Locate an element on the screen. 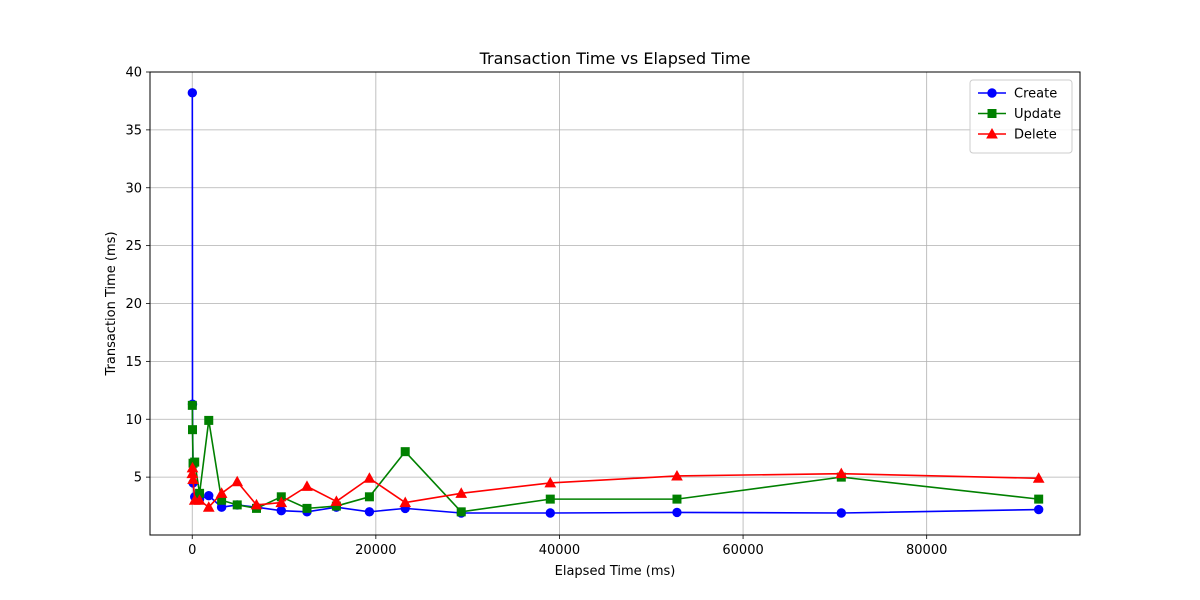 The image size is (1200, 600). y-tick-label: 40 is located at coordinates (133, 73).